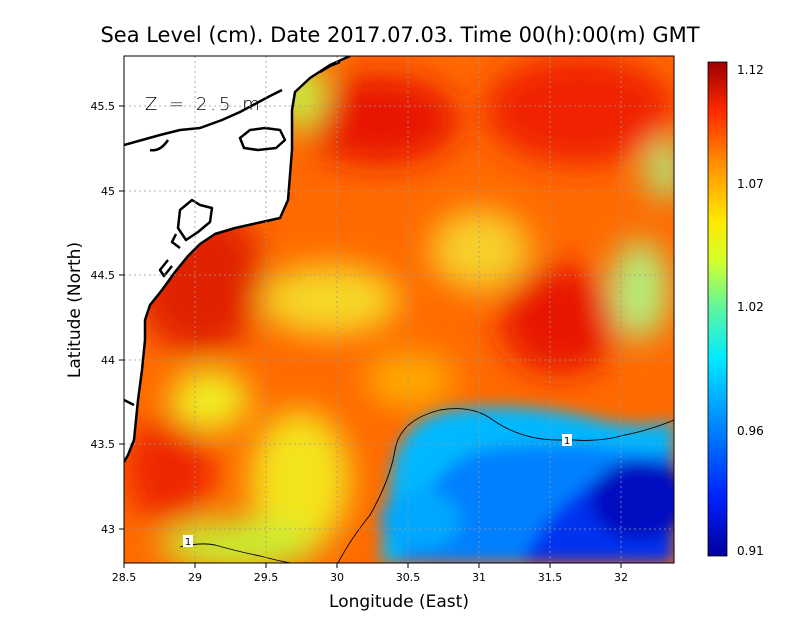 This screenshot has height=622, width=800. What do you see at coordinates (750, 70) in the screenshot?
I see `colorbar-tick-label: 1.12` at bounding box center [750, 70].